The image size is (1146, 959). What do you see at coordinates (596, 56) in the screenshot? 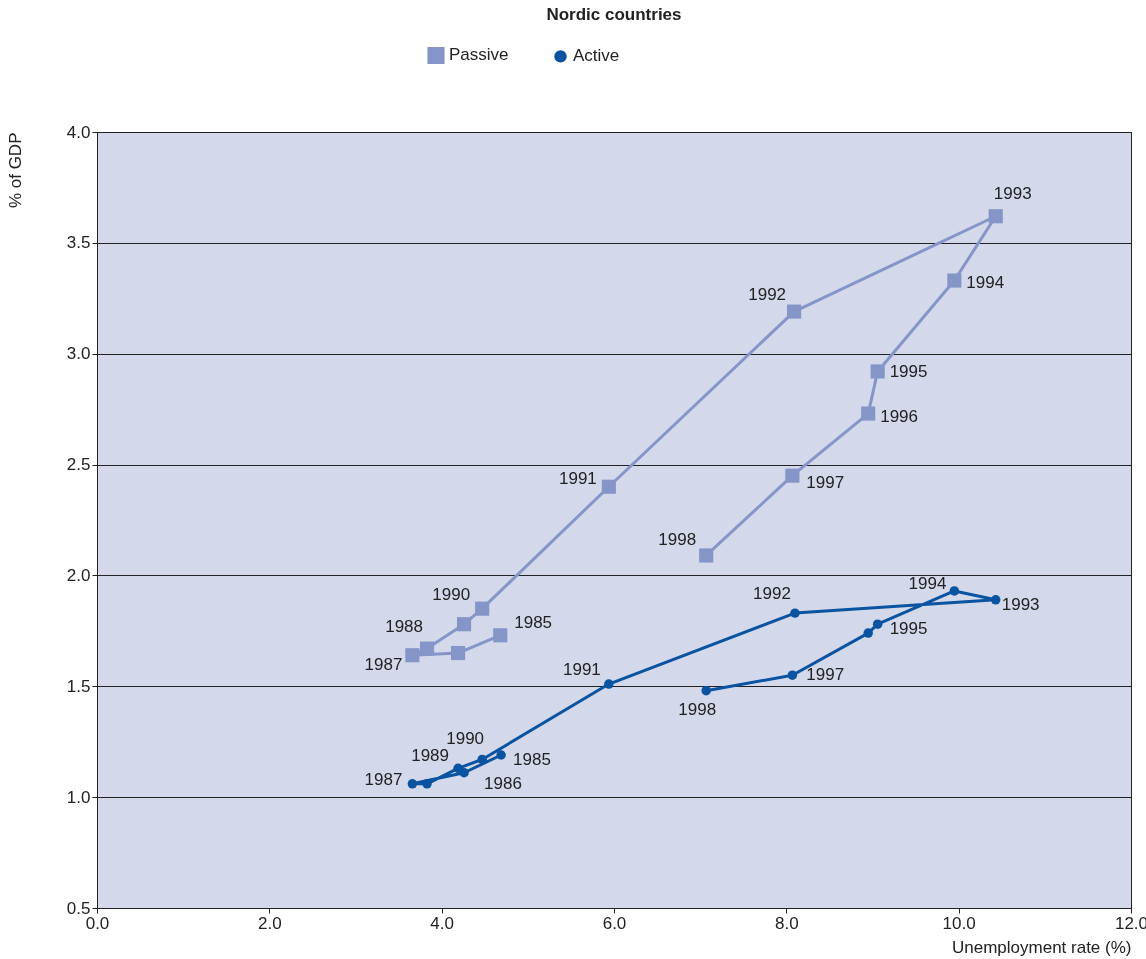
I see `legend-label: Active` at bounding box center [596, 56].